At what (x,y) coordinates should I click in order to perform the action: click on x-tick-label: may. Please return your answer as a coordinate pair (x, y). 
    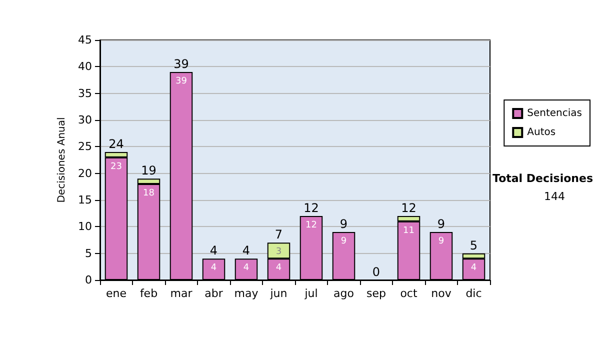
    Looking at the image, I should click on (246, 293).